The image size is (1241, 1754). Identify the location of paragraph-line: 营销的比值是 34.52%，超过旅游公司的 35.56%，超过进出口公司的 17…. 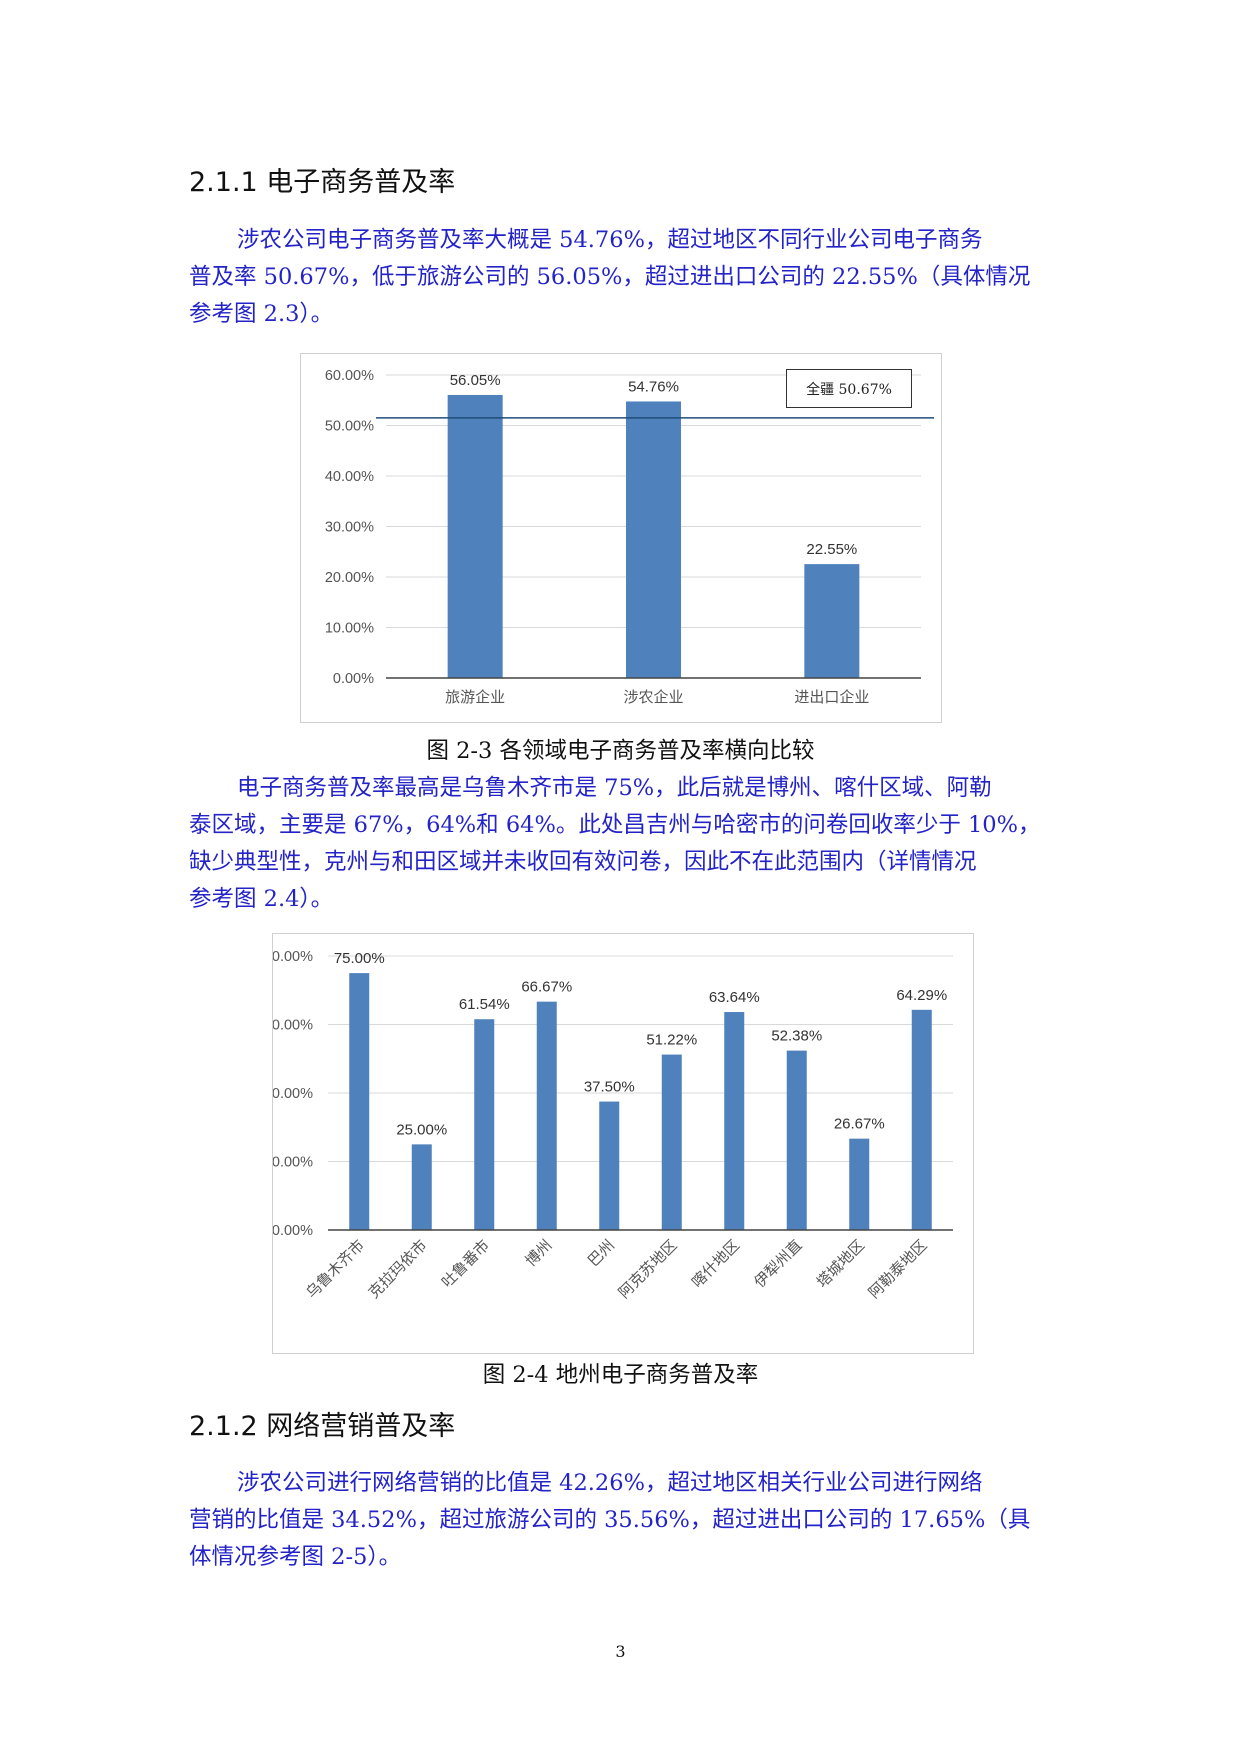
(610, 1520).